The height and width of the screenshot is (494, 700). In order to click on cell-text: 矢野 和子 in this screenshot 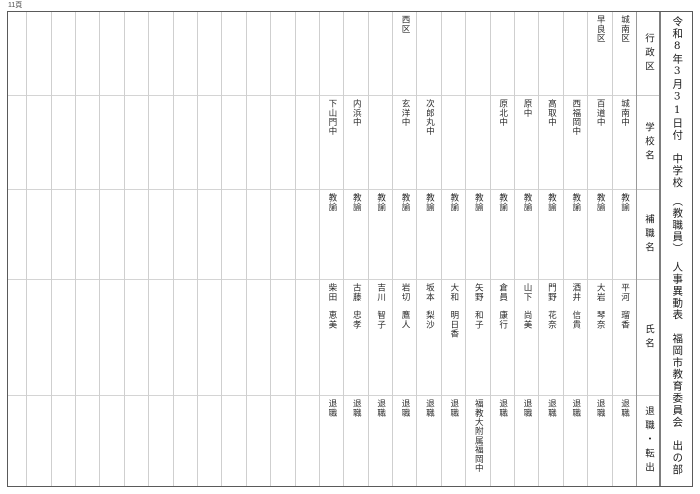, I will do `click(478, 306)`.